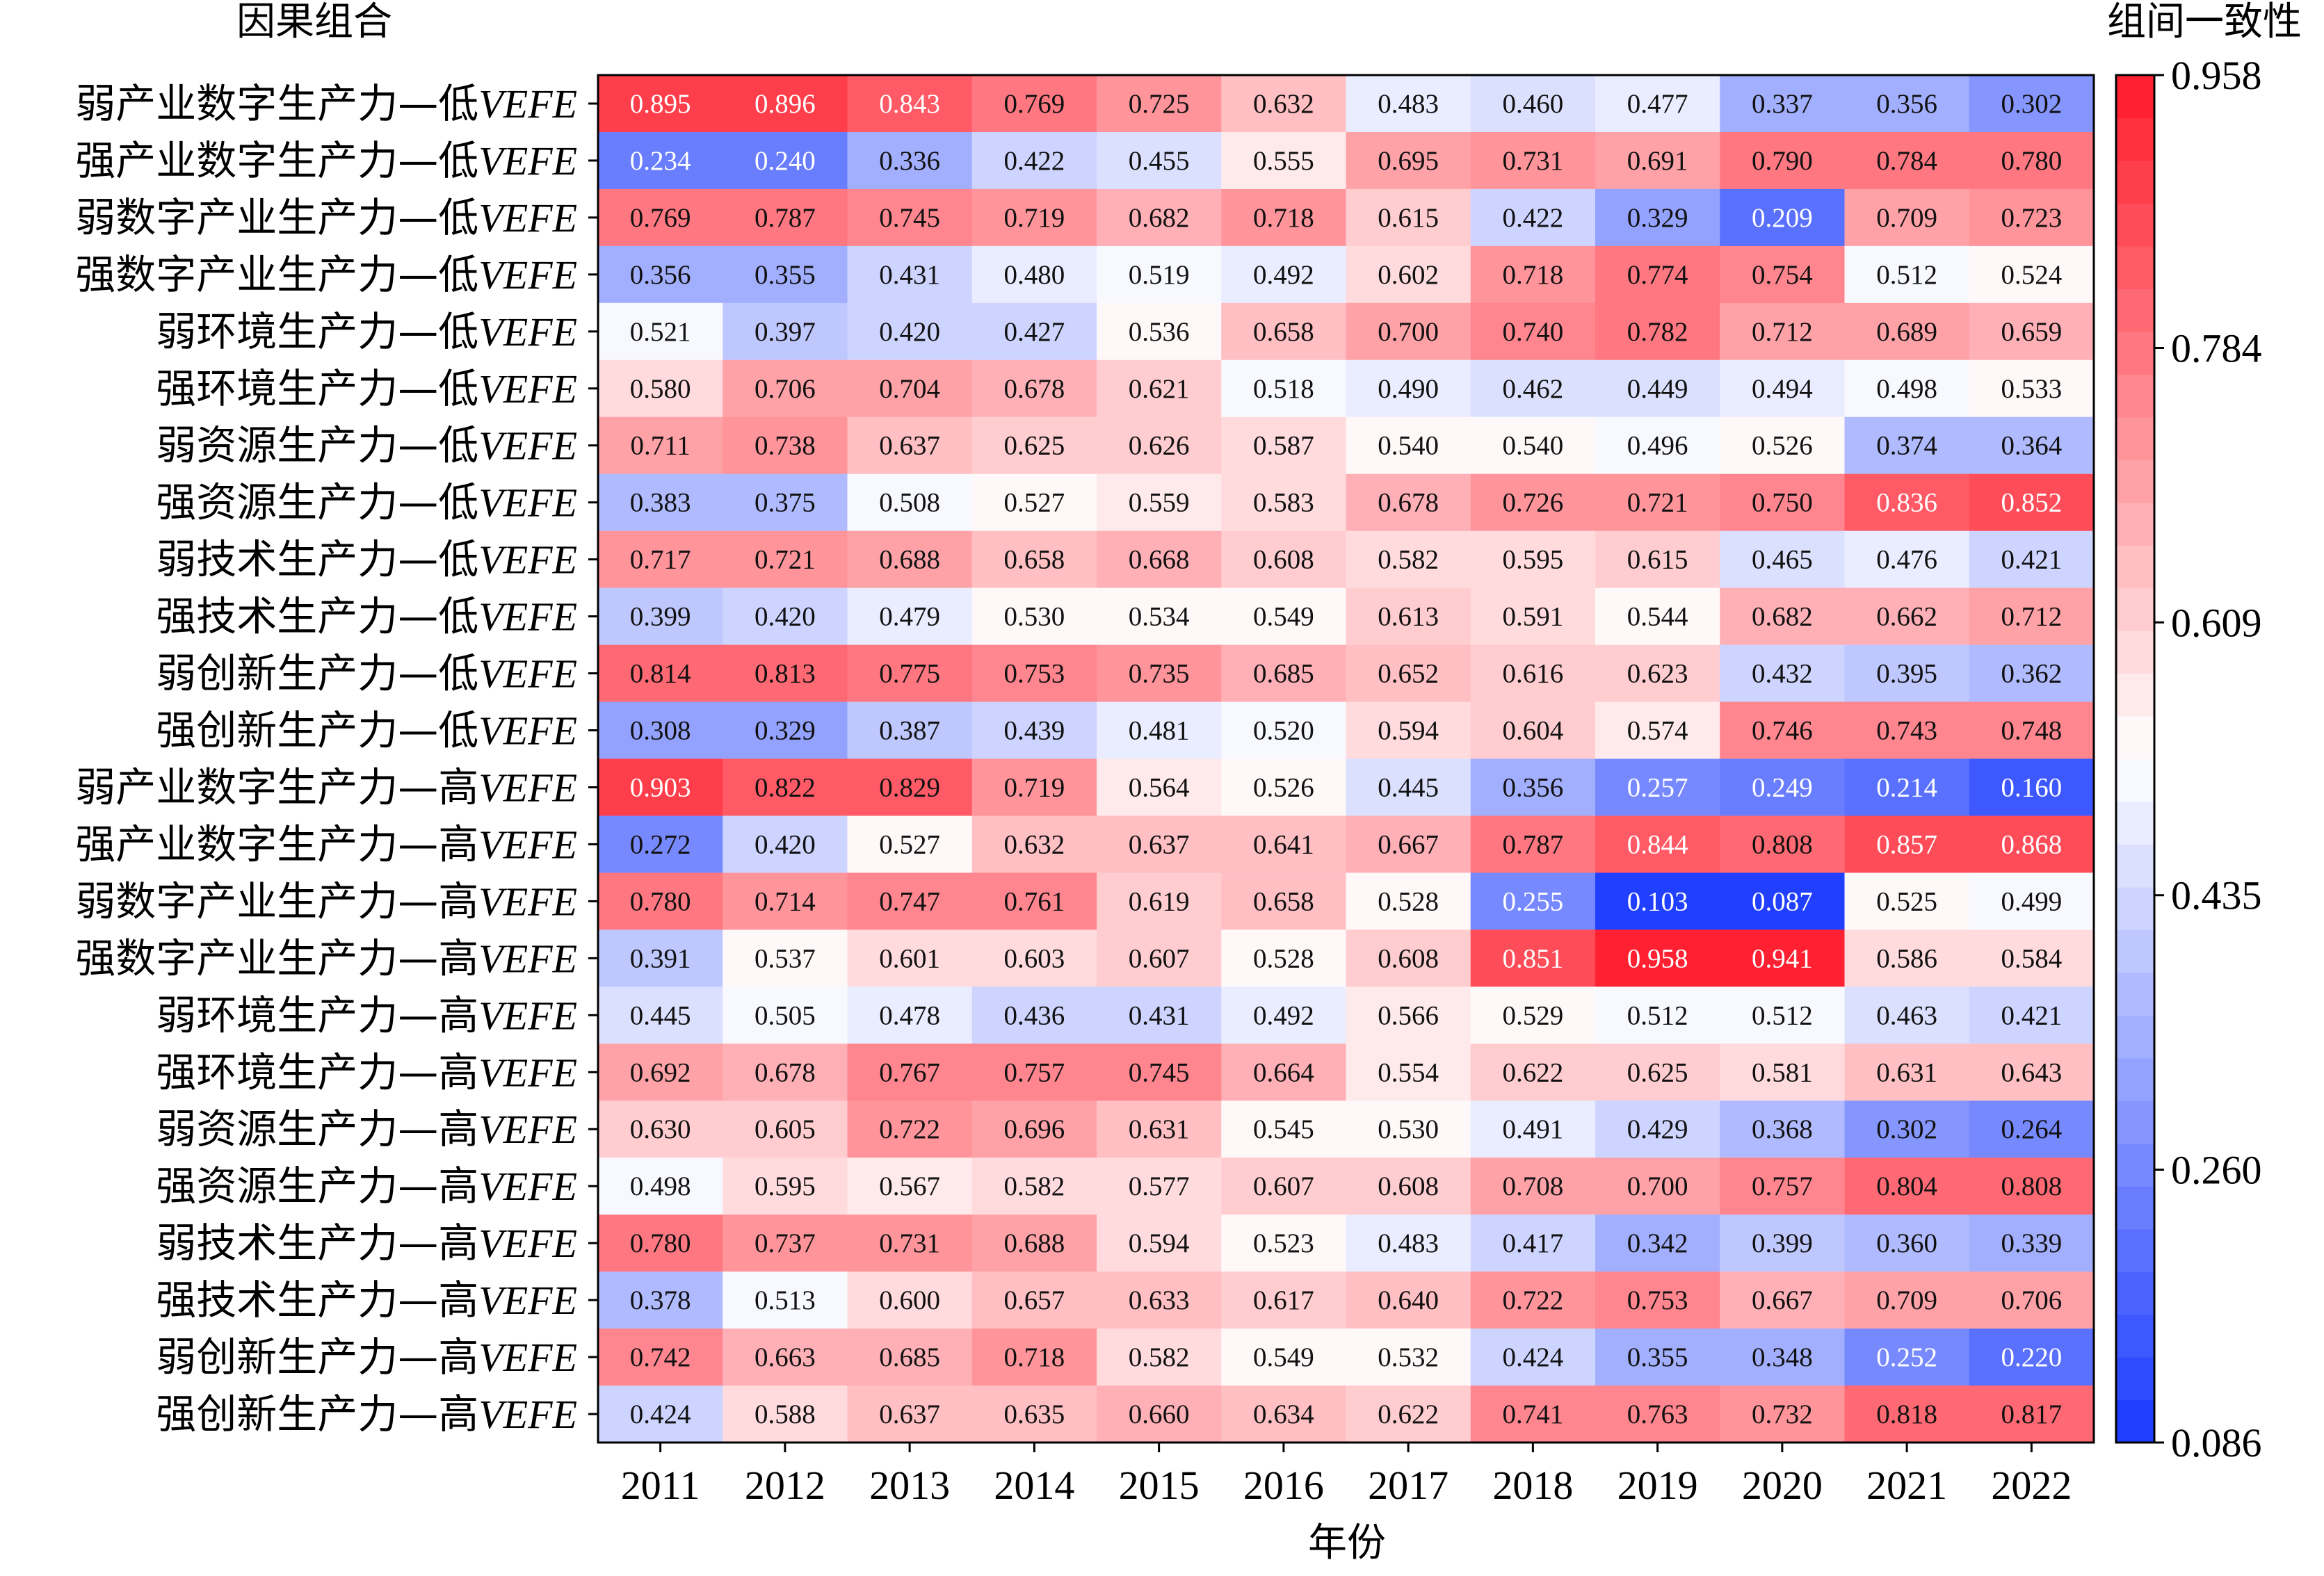 The height and width of the screenshot is (1576, 2324). I want to click on cell-value-label: 0.748, so click(2032, 731).